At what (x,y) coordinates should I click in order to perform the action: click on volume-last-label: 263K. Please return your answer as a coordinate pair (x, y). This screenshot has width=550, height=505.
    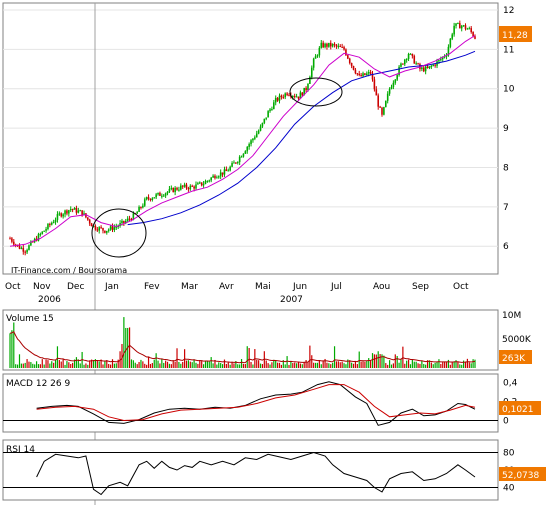
    Looking at the image, I should click on (514, 359).